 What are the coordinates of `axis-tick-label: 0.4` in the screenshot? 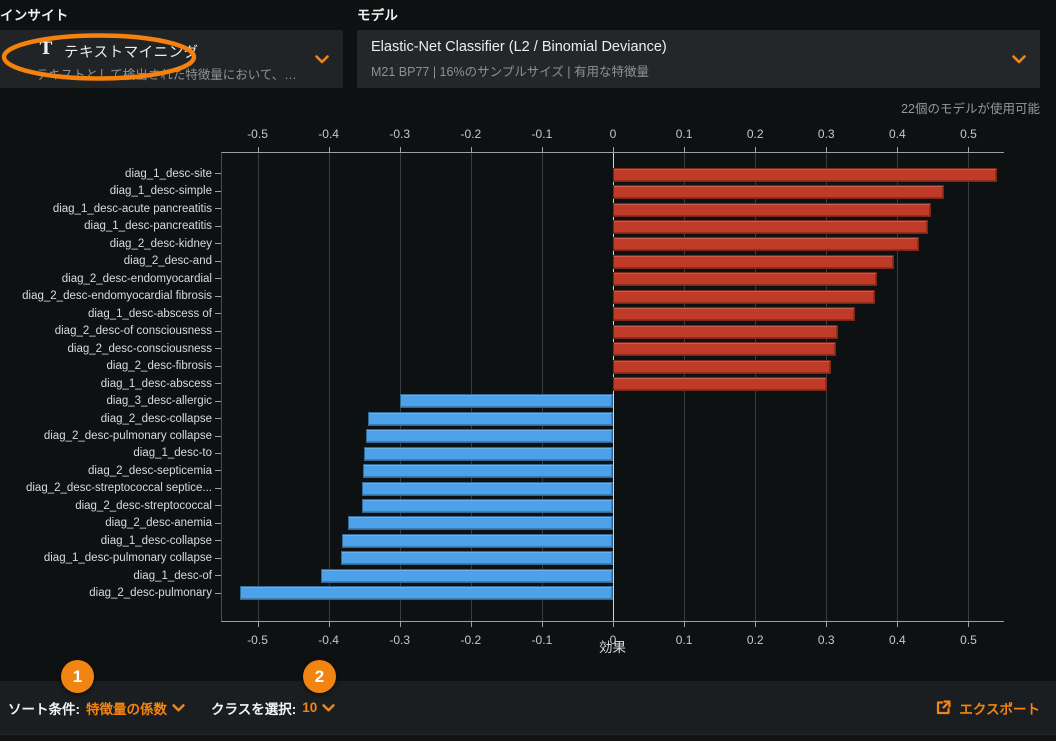 It's located at (897, 640).